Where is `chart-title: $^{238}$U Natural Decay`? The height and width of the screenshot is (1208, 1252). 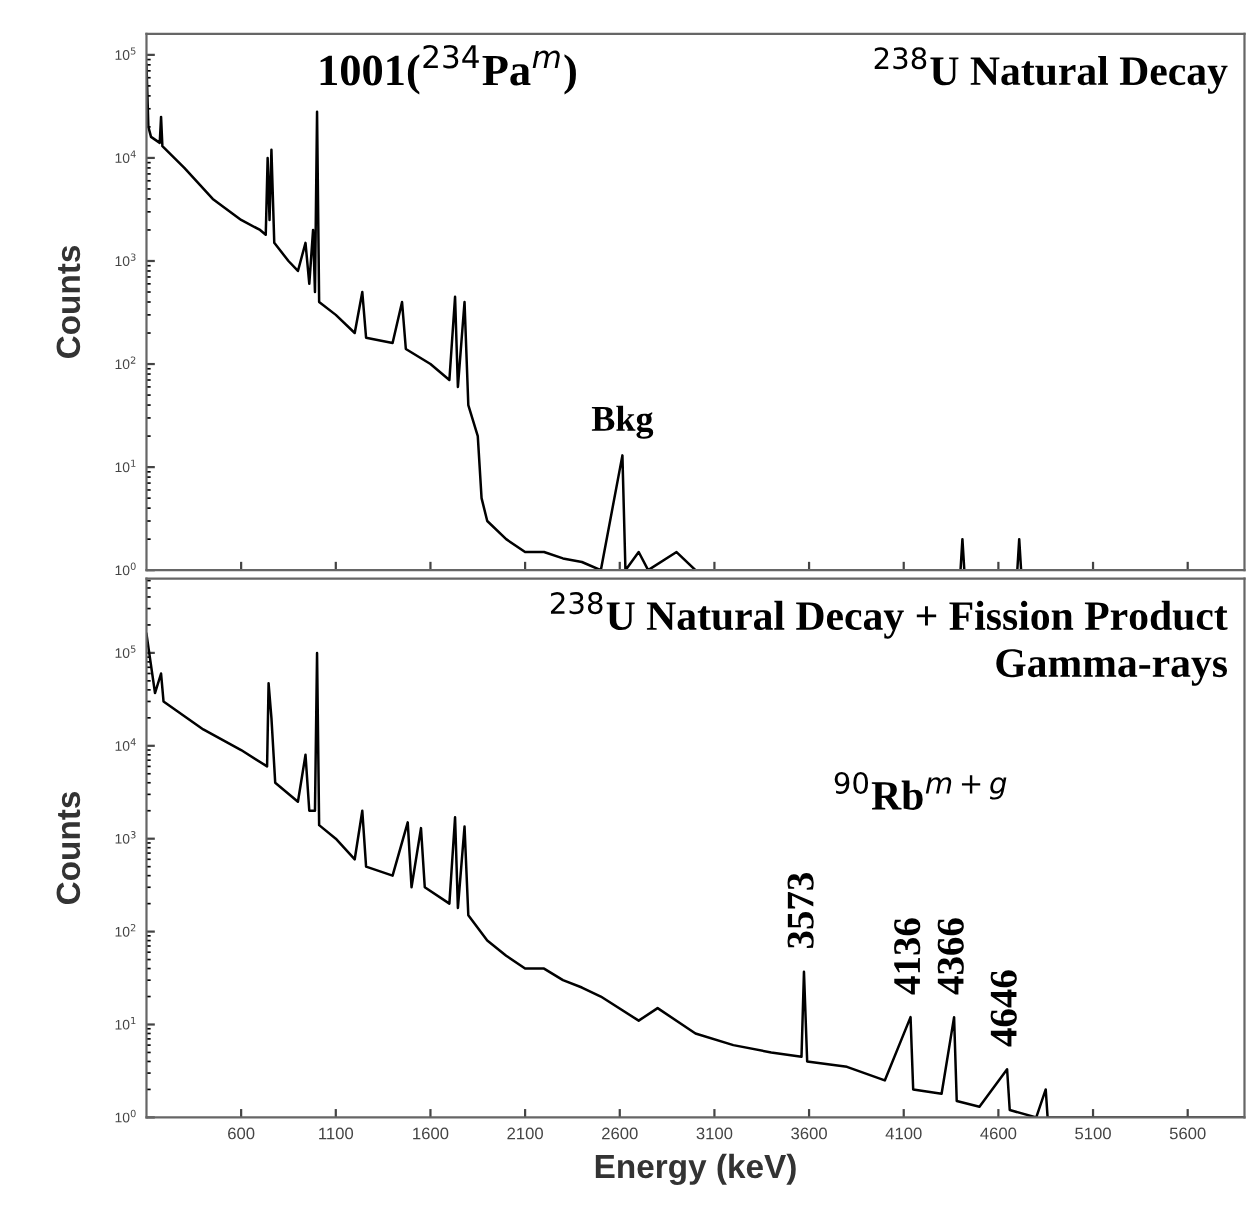
chart-title: $^{238}$U Natural Decay is located at coordinates (1051, 70).